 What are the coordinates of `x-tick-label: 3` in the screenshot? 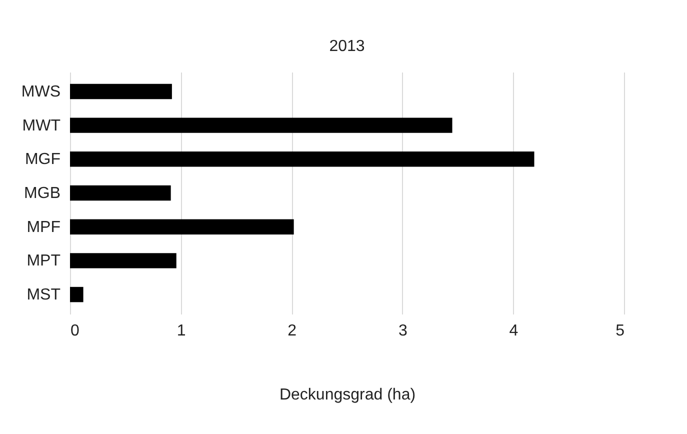 It's located at (403, 331).